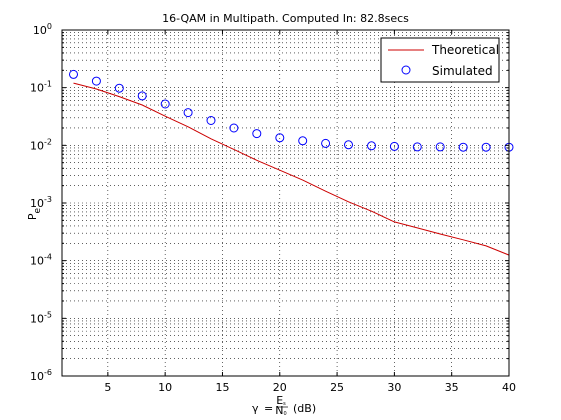 This screenshot has height=420, width=561. Describe the element at coordinates (281, 400) in the screenshot. I see `x-axis-label-numerator: Es` at that location.